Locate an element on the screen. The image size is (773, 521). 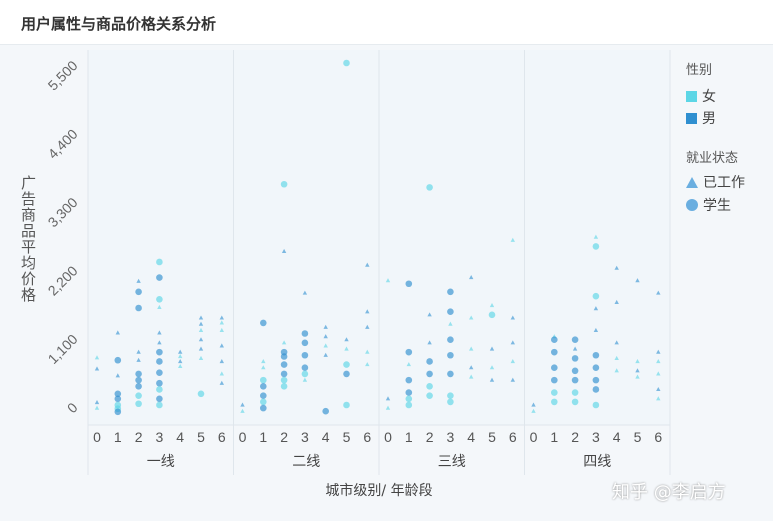
legend-gender-title: 性别 is located at coordinates (699, 70).